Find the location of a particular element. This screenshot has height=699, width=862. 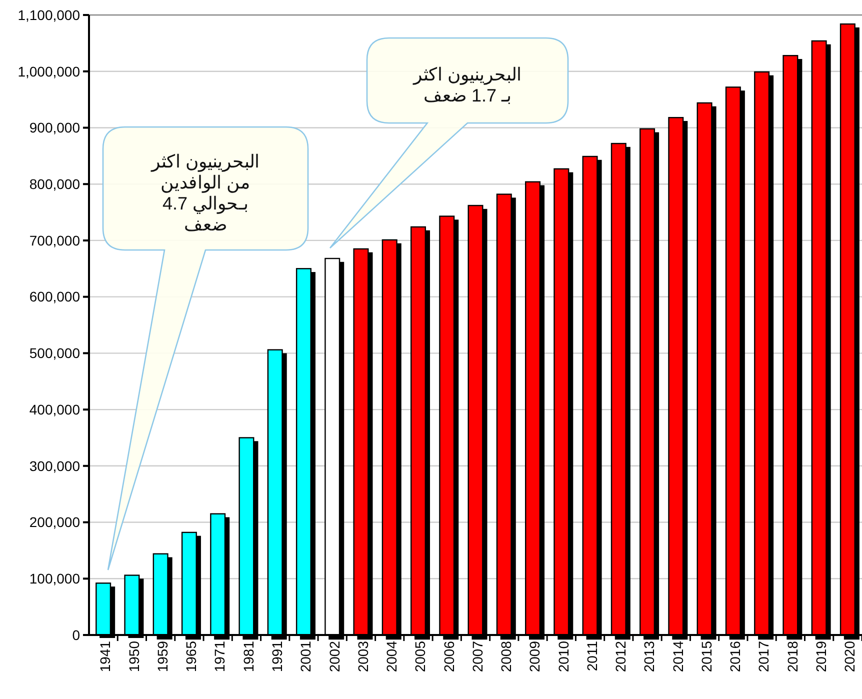

x-tick-label: 1959 is located at coordinates (162, 656).